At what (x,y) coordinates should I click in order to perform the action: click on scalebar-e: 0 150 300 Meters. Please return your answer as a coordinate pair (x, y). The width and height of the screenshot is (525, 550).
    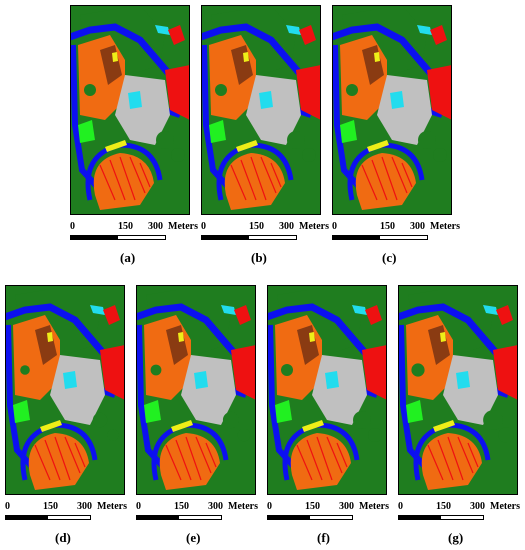
    Looking at the image, I should click on (206, 512).